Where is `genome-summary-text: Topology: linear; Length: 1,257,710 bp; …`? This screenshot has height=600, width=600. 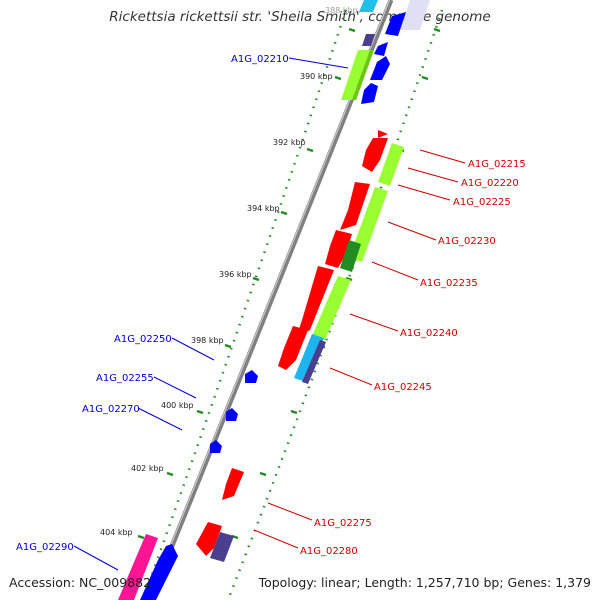
genome-summary-text: Topology: linear; Length: 1,257,710 bp; … is located at coordinates (424, 582).